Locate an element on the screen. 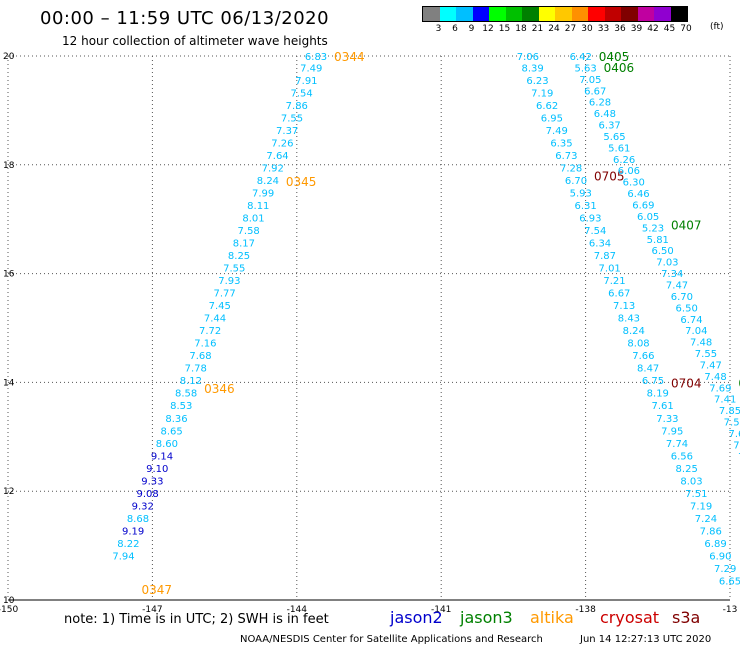 The height and width of the screenshot is (650, 740). wave-height-value: 6.95 is located at coordinates (552, 118).